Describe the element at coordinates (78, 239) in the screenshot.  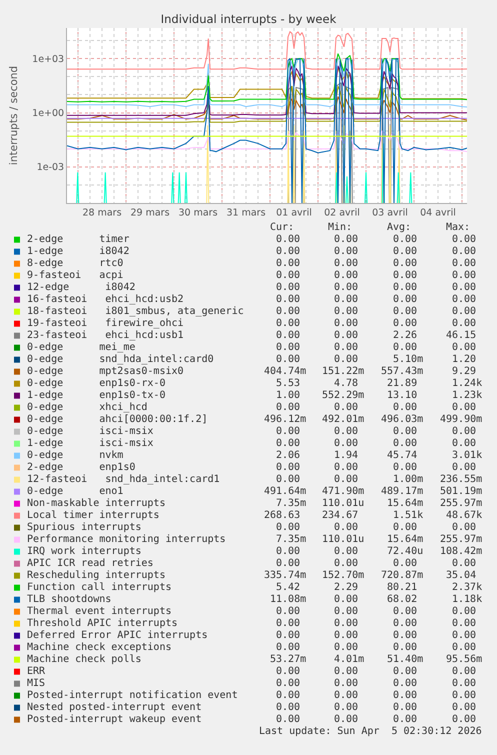
I see `legend-label: 2-edge timer` at that location.